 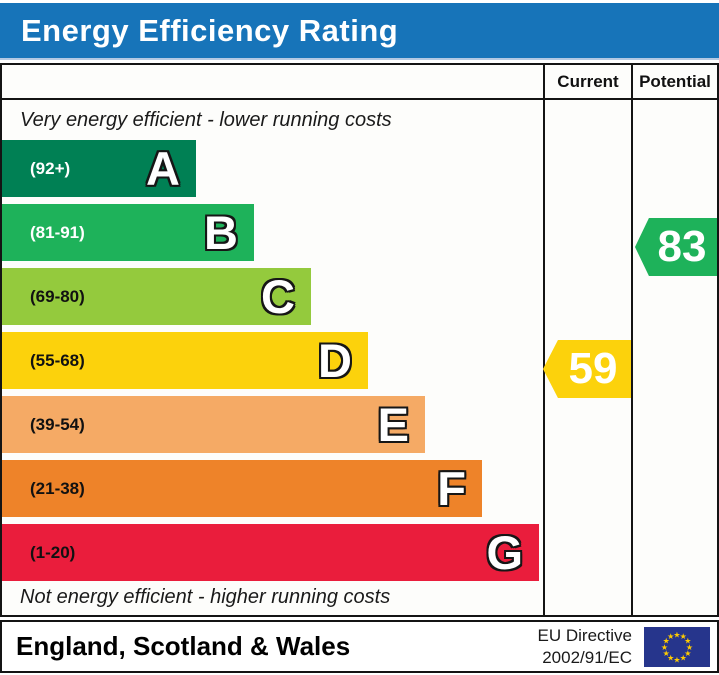 What do you see at coordinates (584, 636) in the screenshot?
I see `eu-directive-line1: EU Directive` at bounding box center [584, 636].